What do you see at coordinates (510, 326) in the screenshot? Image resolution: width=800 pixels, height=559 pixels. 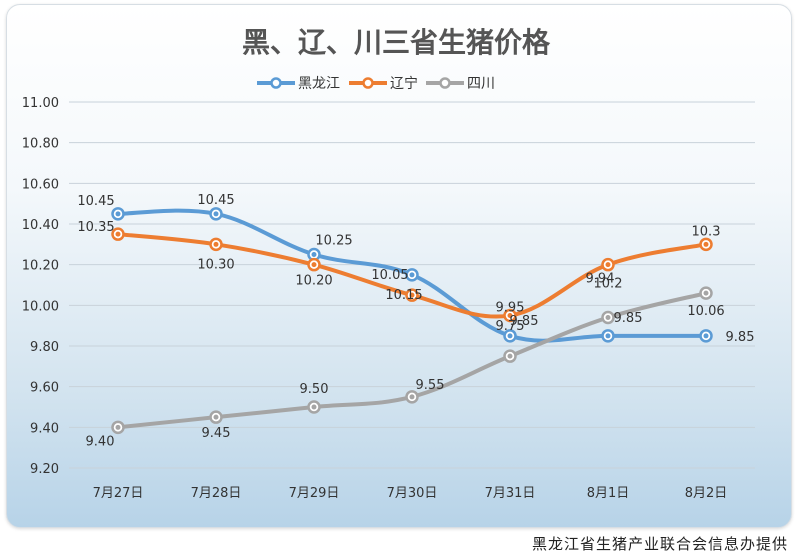 I see `data-label-sichuan: 9.75` at bounding box center [510, 326].